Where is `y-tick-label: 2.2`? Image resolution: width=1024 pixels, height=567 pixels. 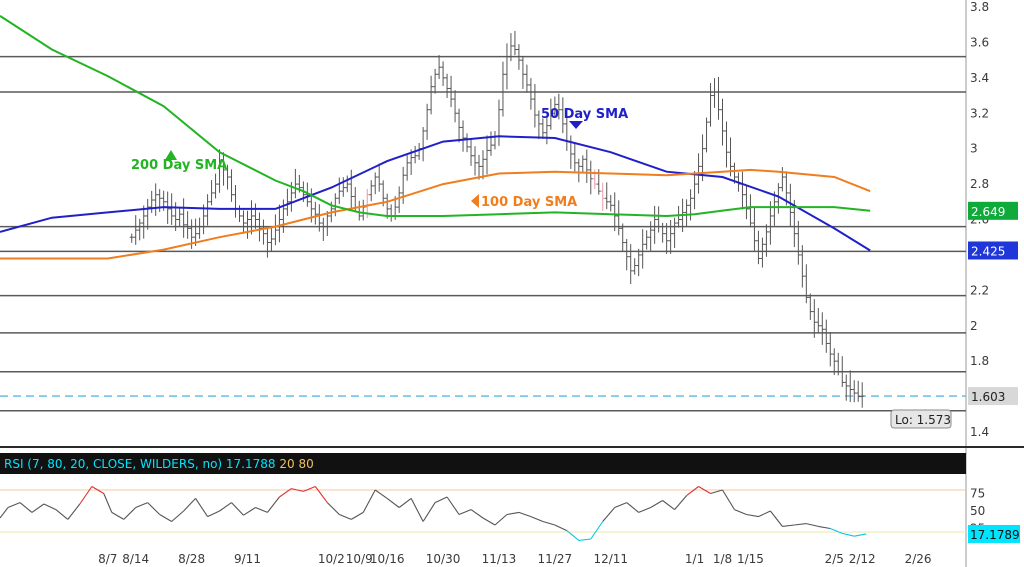
y-tick-label: 2.2 is located at coordinates (979, 290).